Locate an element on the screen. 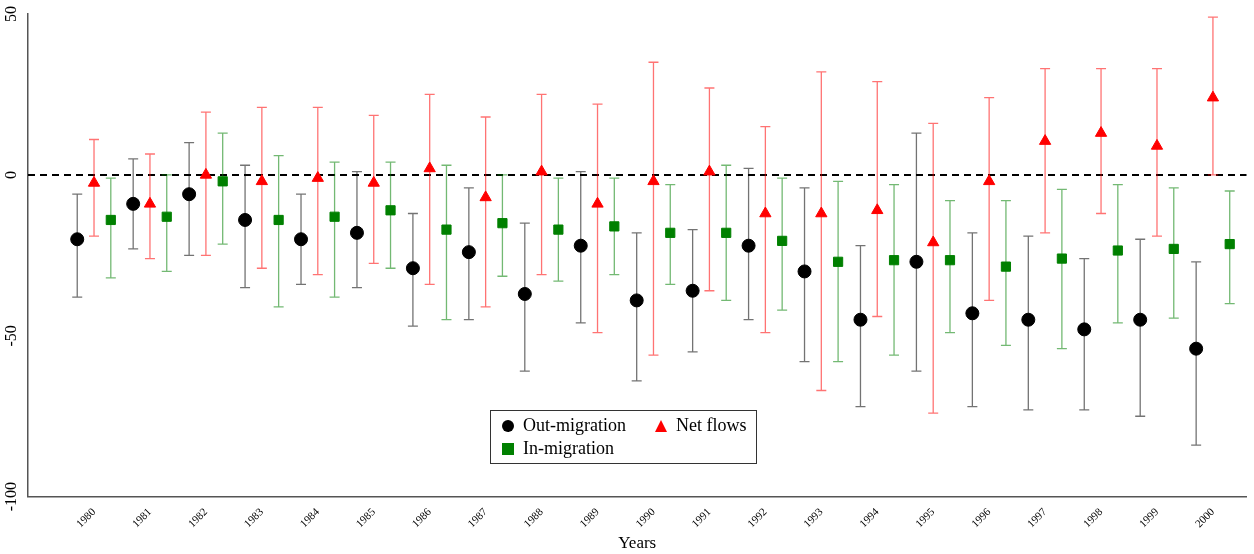 The width and height of the screenshot is (1254, 554). legend-label: Net flows is located at coordinates (711, 425).